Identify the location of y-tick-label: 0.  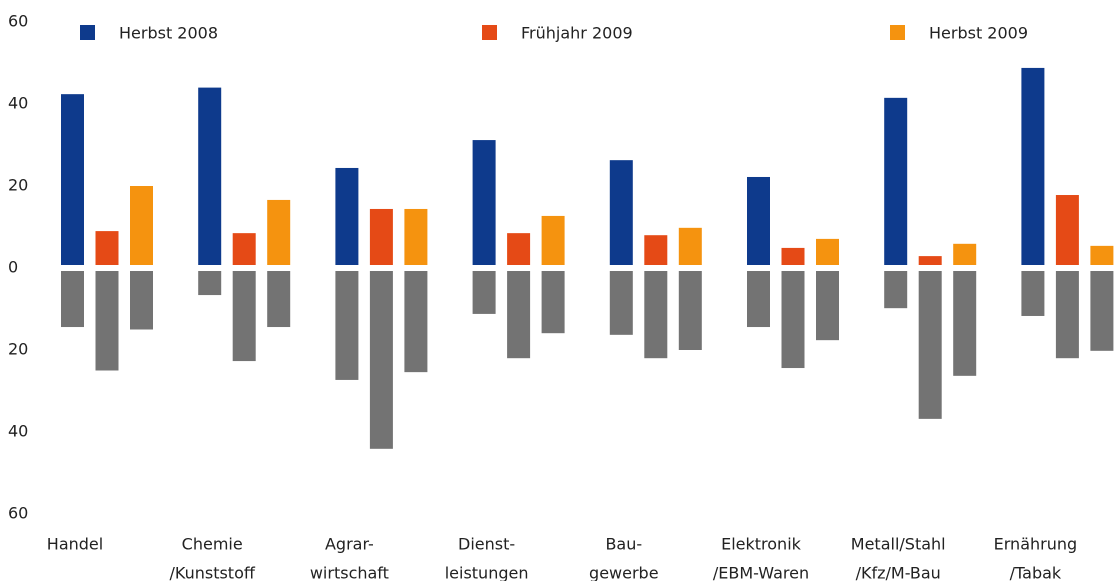
(13, 267).